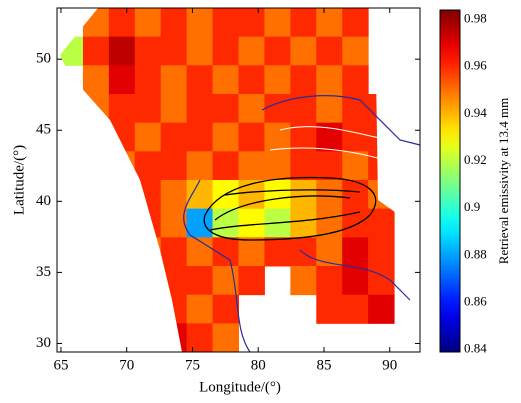 The height and width of the screenshot is (403, 521). Describe the element at coordinates (475, 159) in the screenshot. I see `colorbar-tick-label: 0.92` at that location.